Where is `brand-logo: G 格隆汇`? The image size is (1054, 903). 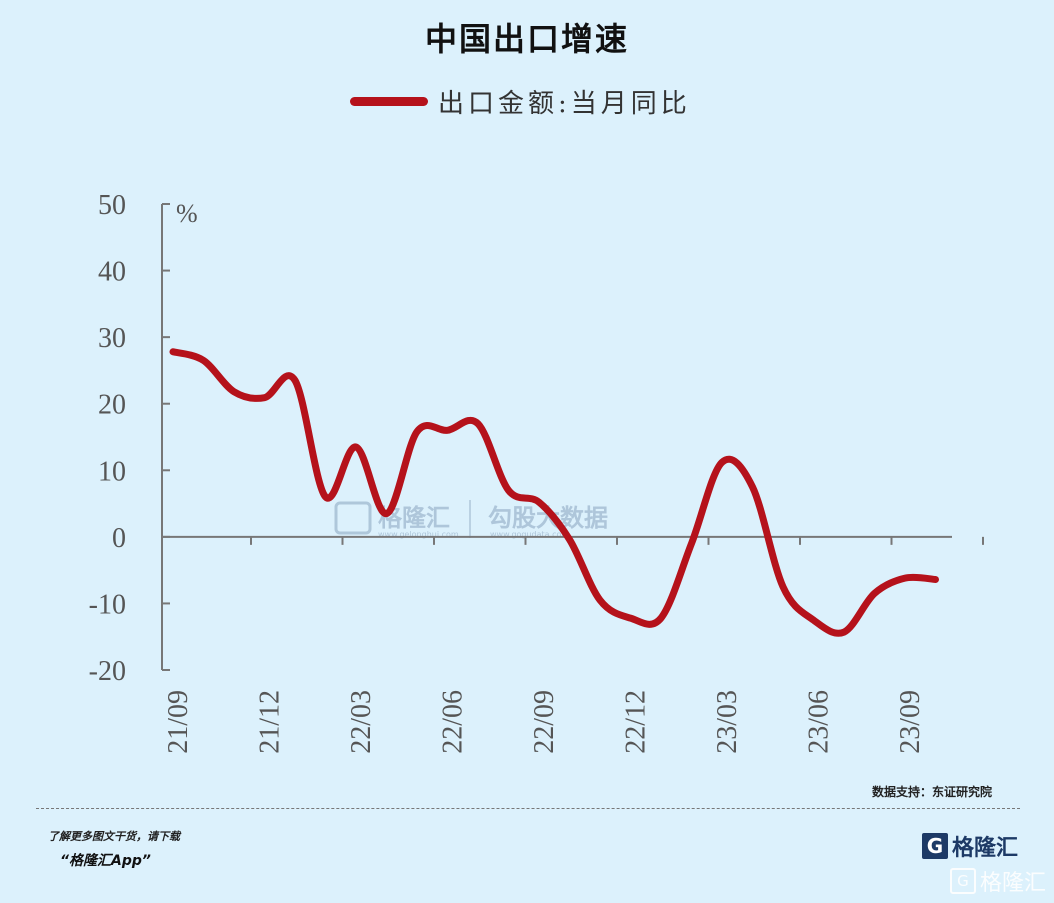 brand-logo: G 格隆汇 is located at coordinates (970, 846).